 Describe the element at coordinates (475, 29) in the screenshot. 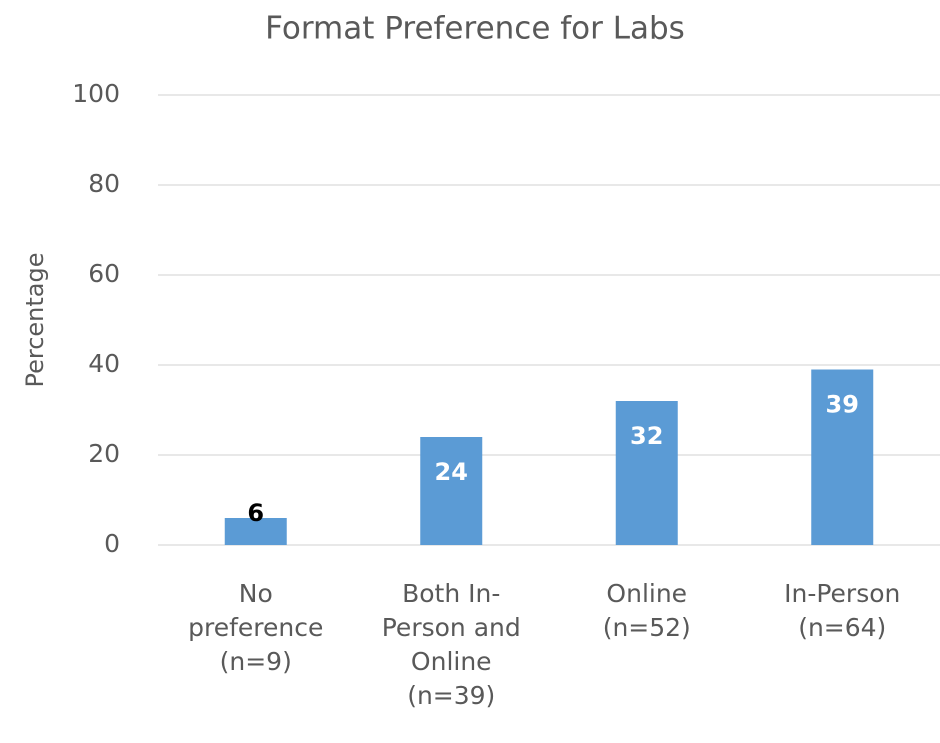

I see `chart-title: Format Preference for Labs` at that location.